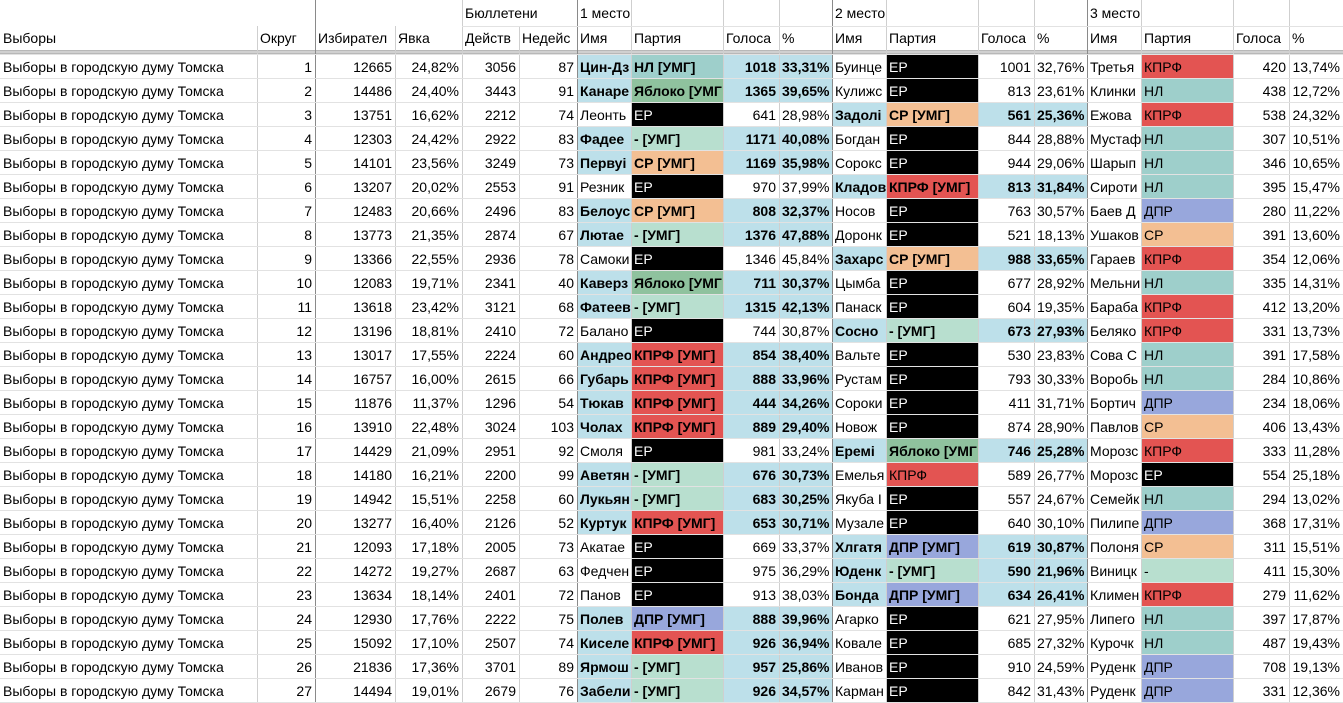 The height and width of the screenshot is (703, 1343). Describe the element at coordinates (1316, 643) in the screenshot. I see `cell-p3-pct: 19,43%` at that location.